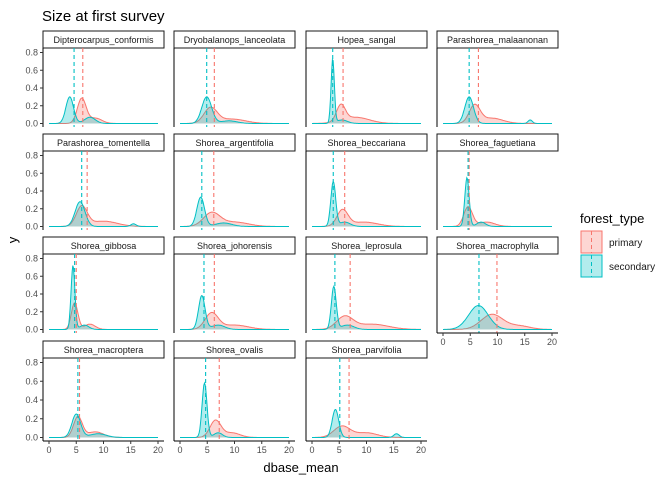 The height and width of the screenshot is (480, 672). What do you see at coordinates (497, 40) in the screenshot?
I see `facet-label: Parashorea_malaanonan` at bounding box center [497, 40].